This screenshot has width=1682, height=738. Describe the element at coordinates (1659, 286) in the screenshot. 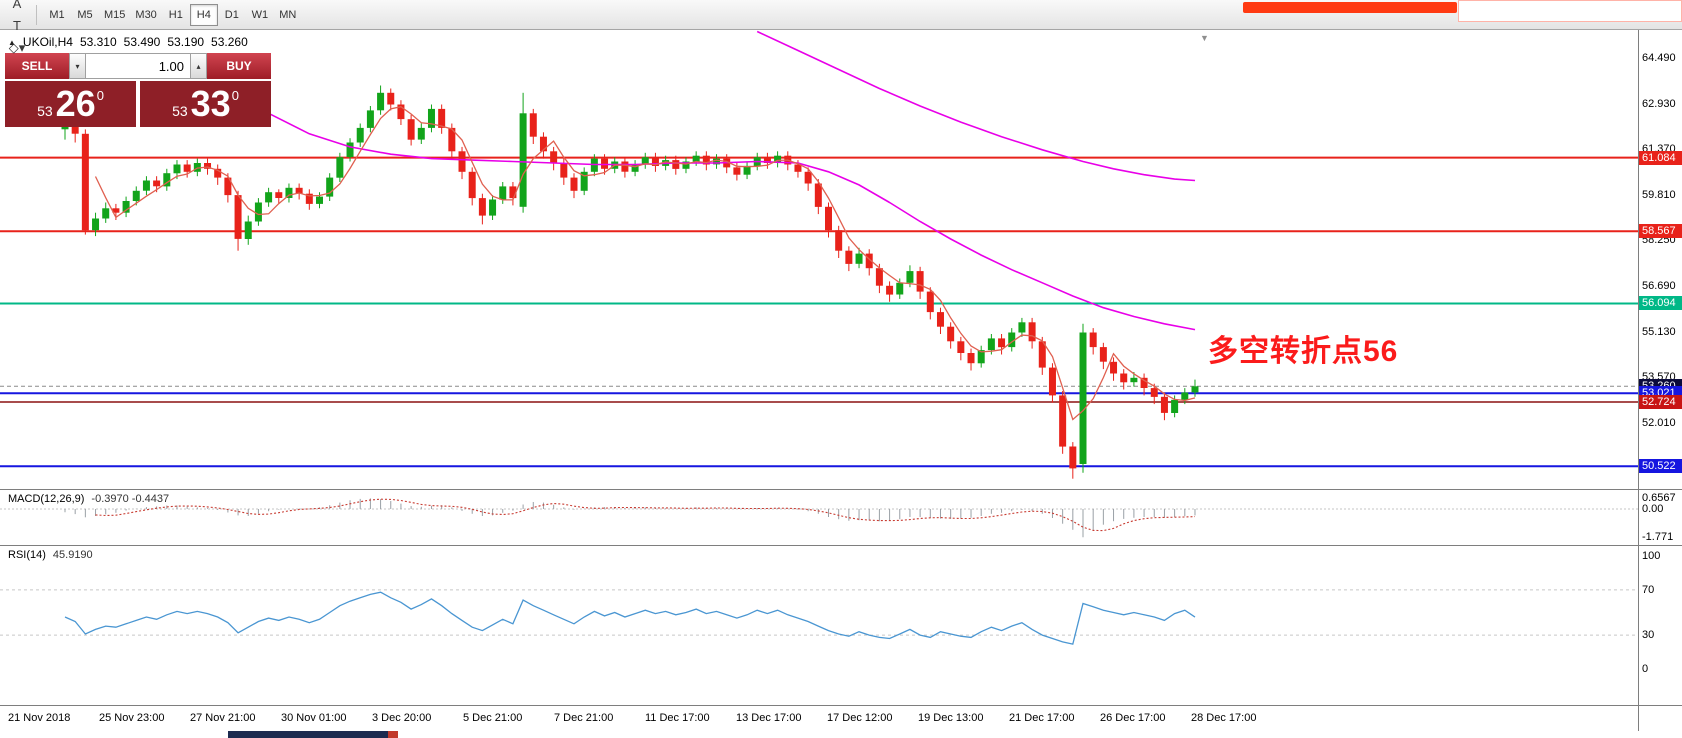

I see `price-tick: 56.690` at that location.